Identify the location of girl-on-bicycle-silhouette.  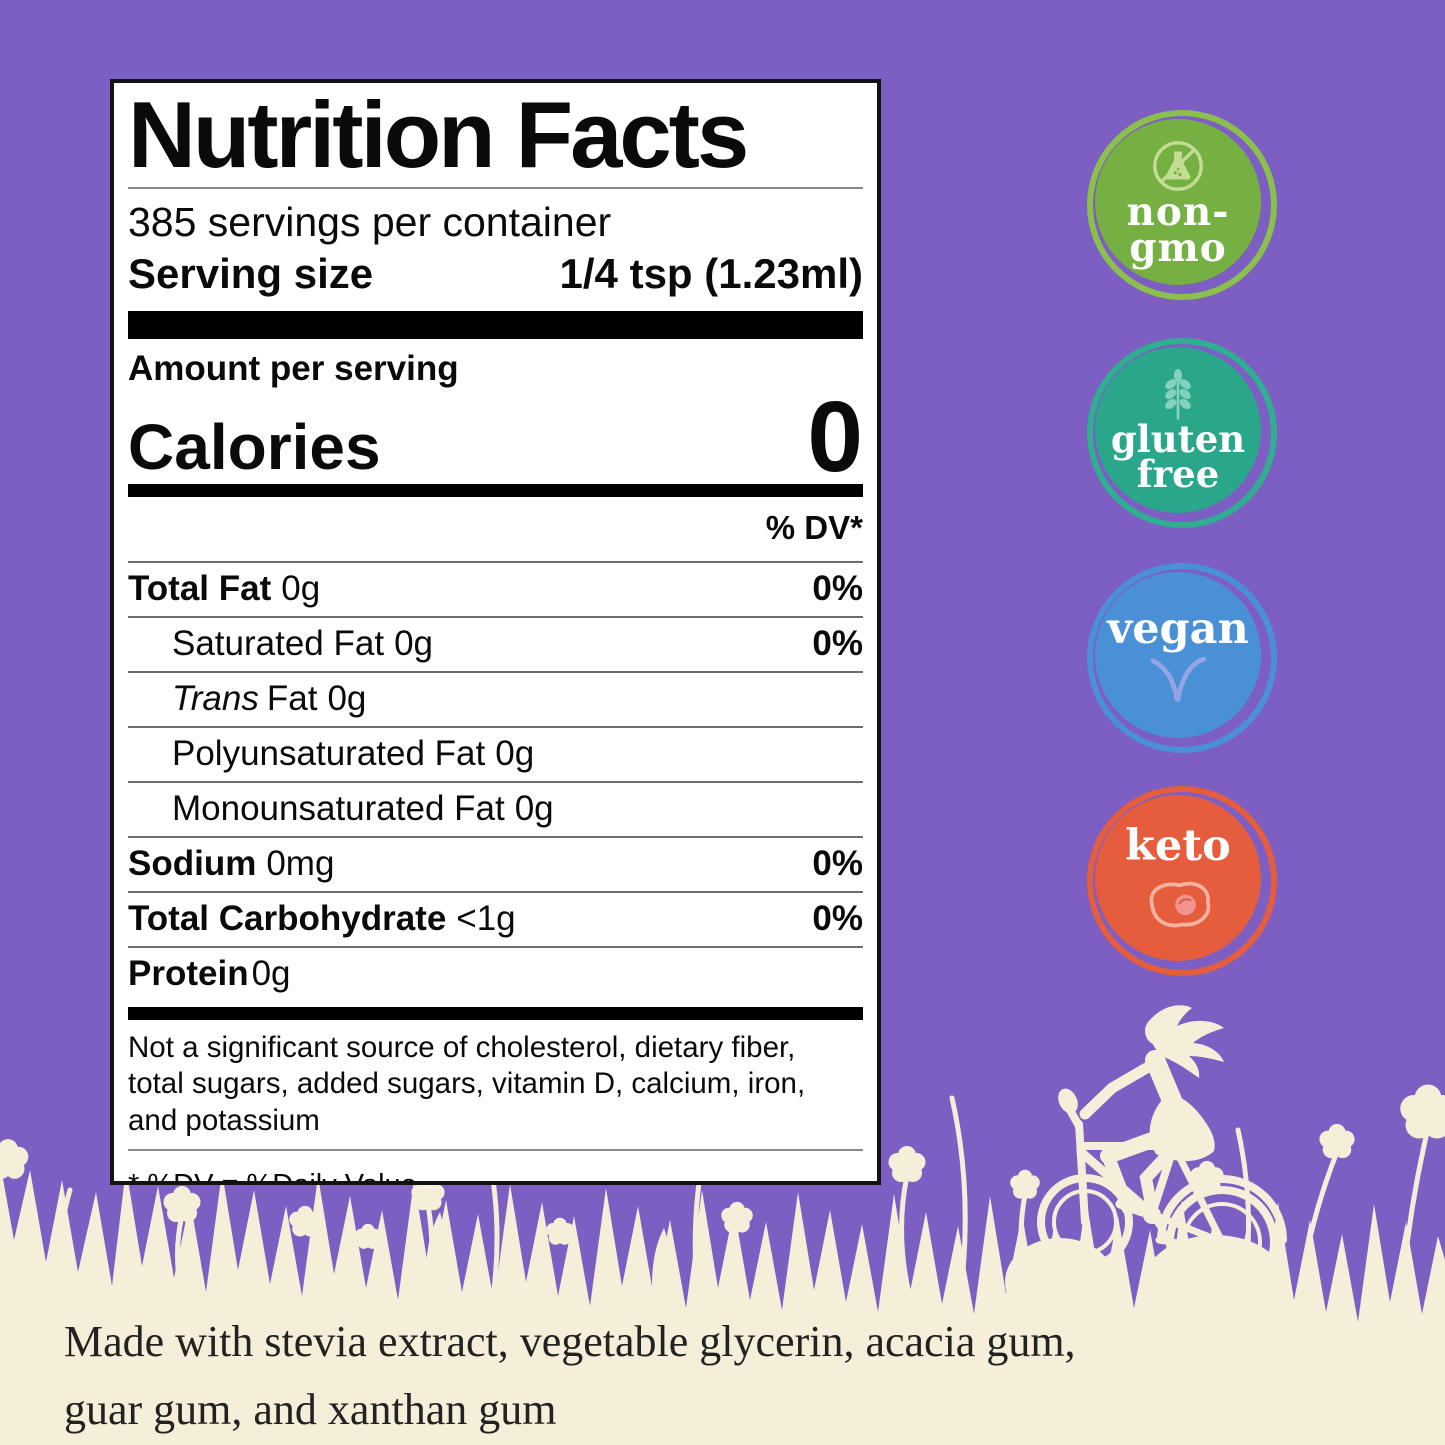
(1151, 1111).